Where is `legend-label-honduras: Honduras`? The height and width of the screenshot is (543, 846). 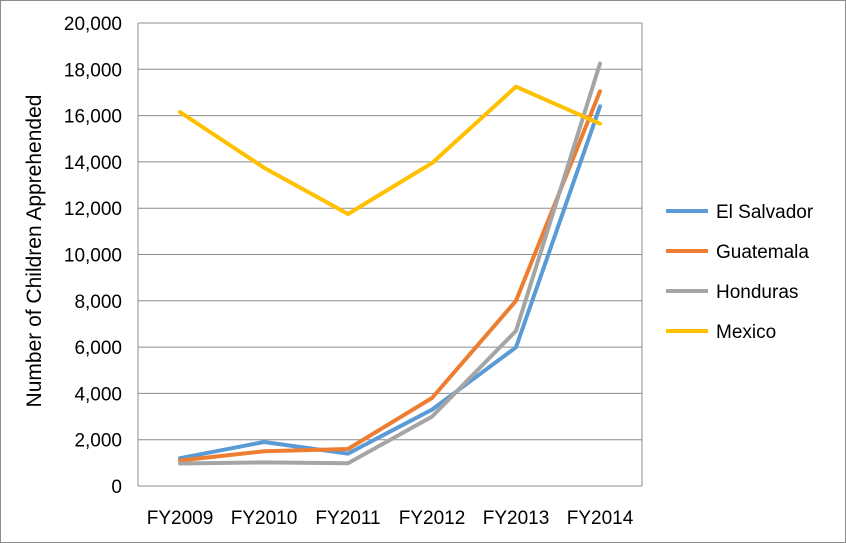
legend-label-honduras: Honduras is located at coordinates (757, 292).